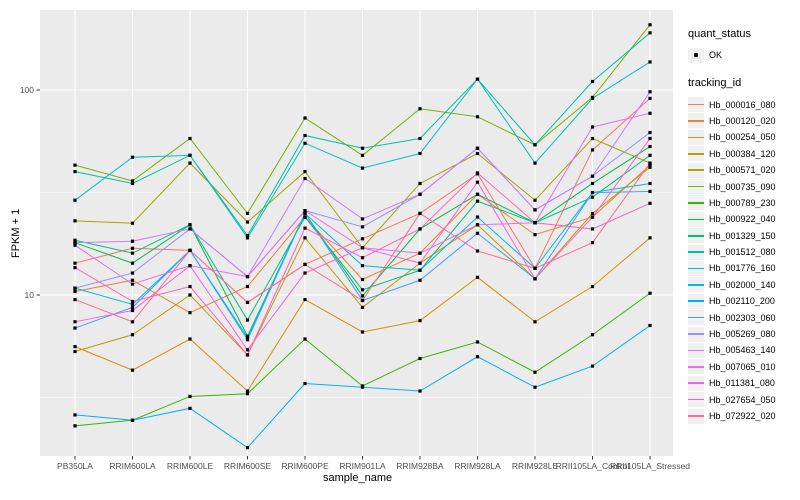 The height and width of the screenshot is (500, 800). I want to click on legend-entry-label: Hb_005269_080, so click(742, 334).